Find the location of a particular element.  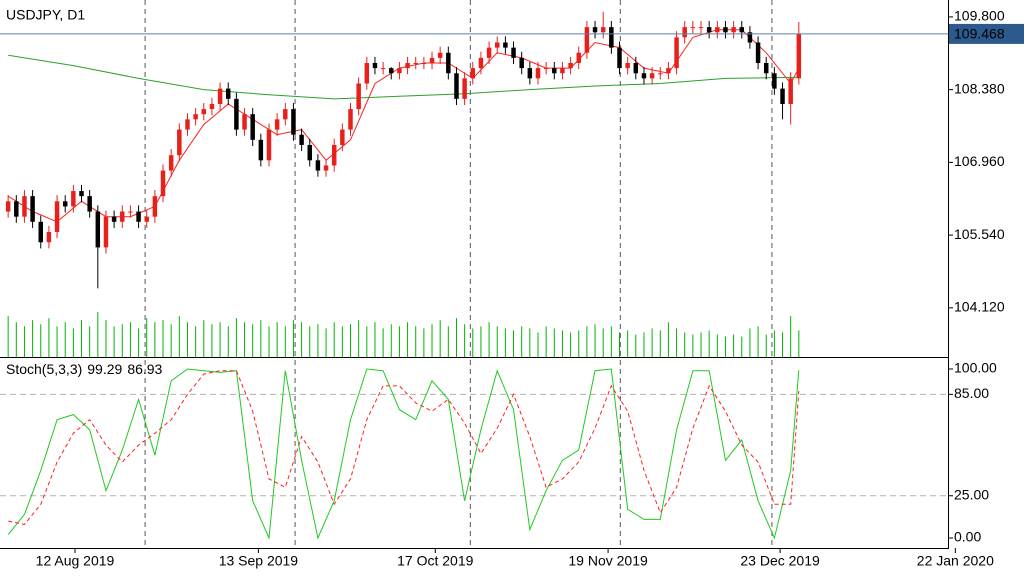

y-tick-label: 104.120 is located at coordinates (979, 307).